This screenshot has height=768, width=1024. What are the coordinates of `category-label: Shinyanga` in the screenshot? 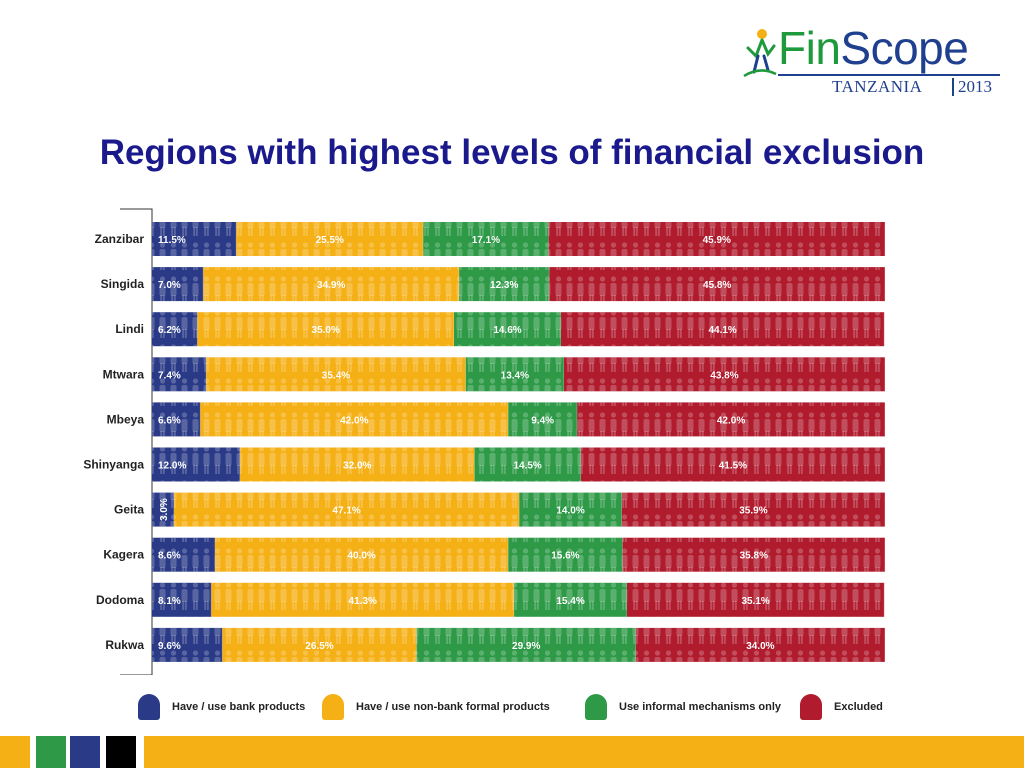 It's located at (113, 465).